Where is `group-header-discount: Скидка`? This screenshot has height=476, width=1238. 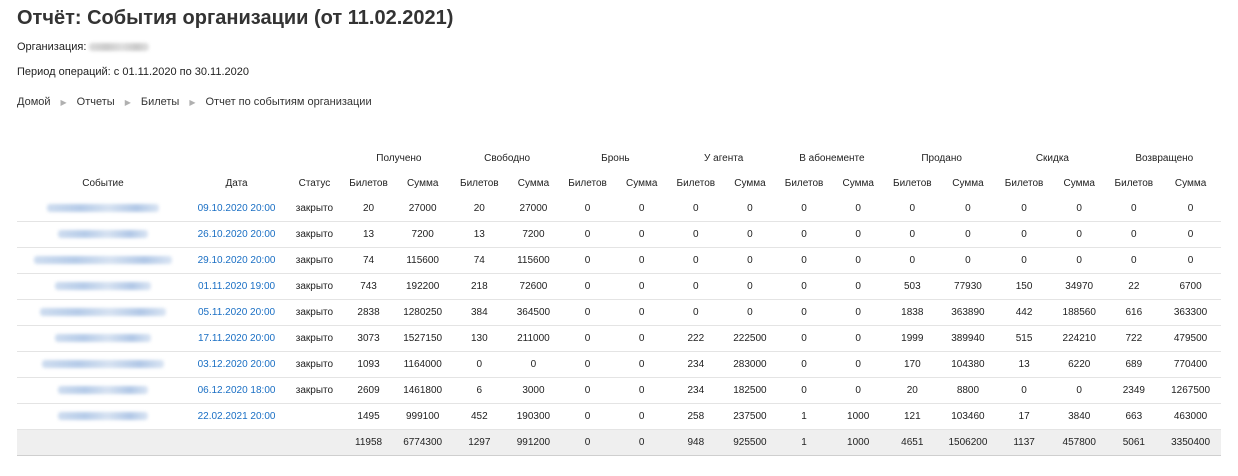 group-header-discount: Скидка is located at coordinates (1052, 158).